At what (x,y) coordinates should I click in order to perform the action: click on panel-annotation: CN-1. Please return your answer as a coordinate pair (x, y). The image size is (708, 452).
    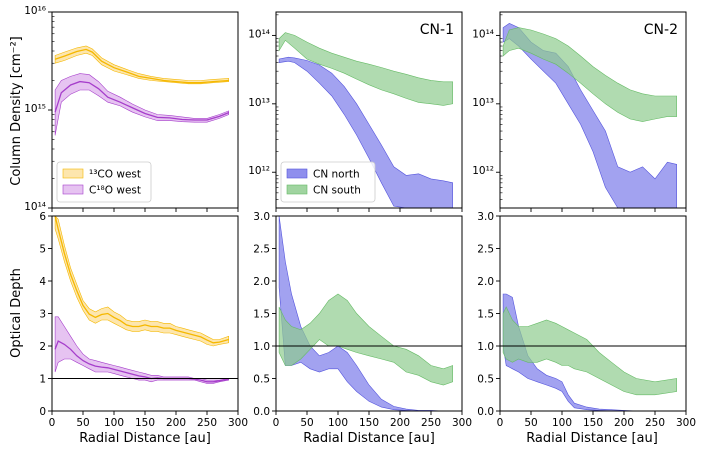
    Looking at the image, I should click on (437, 30).